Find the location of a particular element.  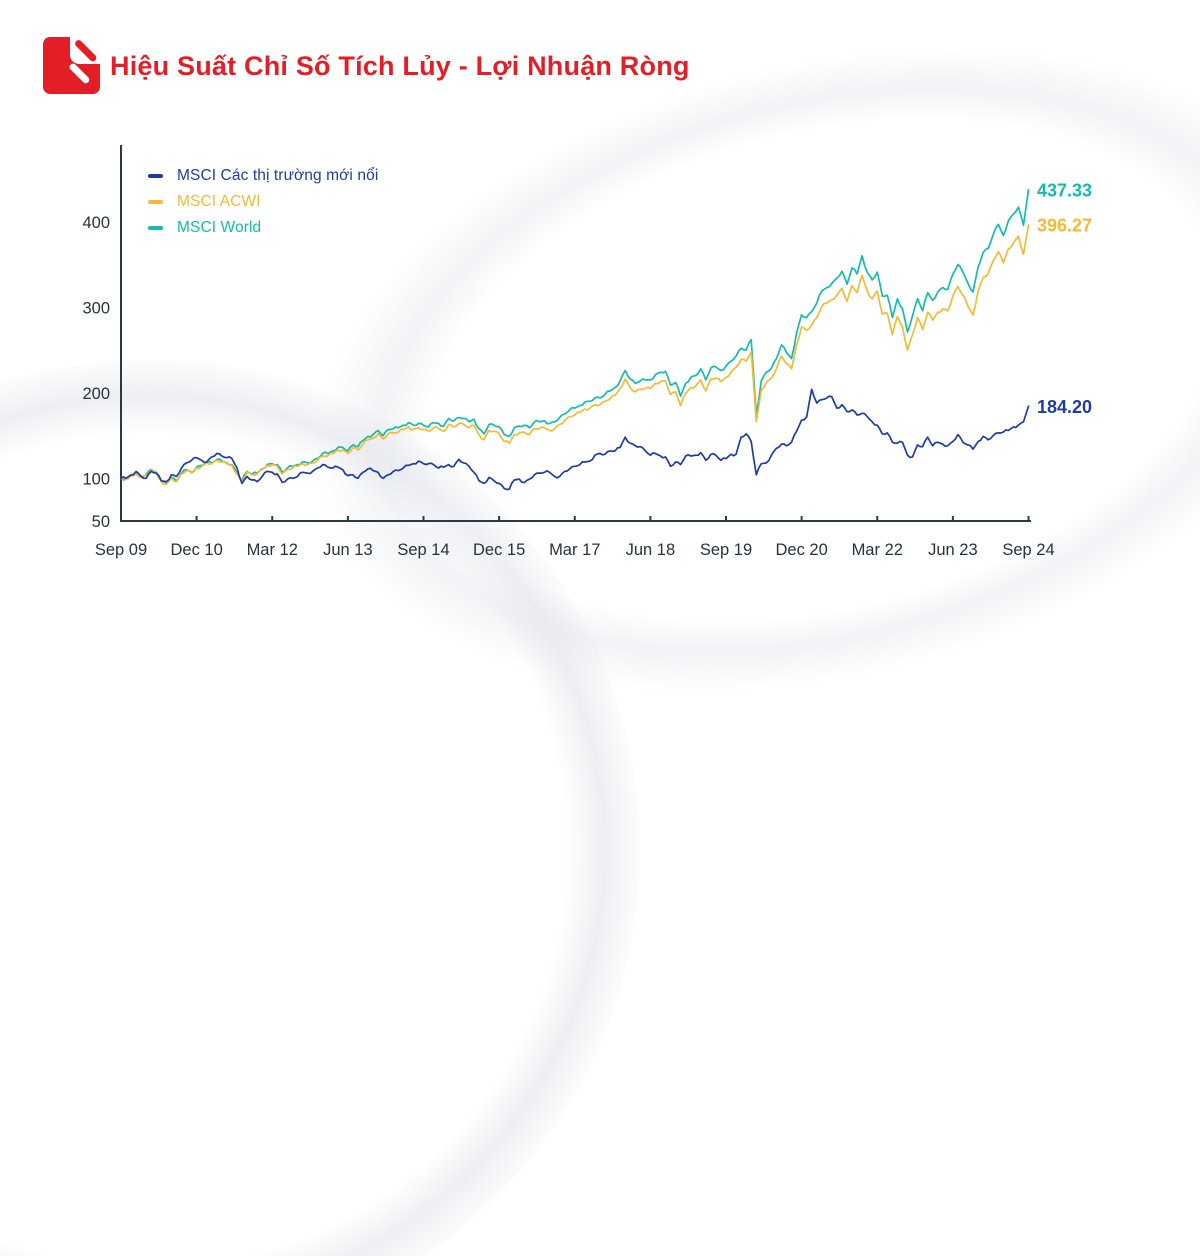

x-tick-label: Sep 14 is located at coordinates (423, 550).